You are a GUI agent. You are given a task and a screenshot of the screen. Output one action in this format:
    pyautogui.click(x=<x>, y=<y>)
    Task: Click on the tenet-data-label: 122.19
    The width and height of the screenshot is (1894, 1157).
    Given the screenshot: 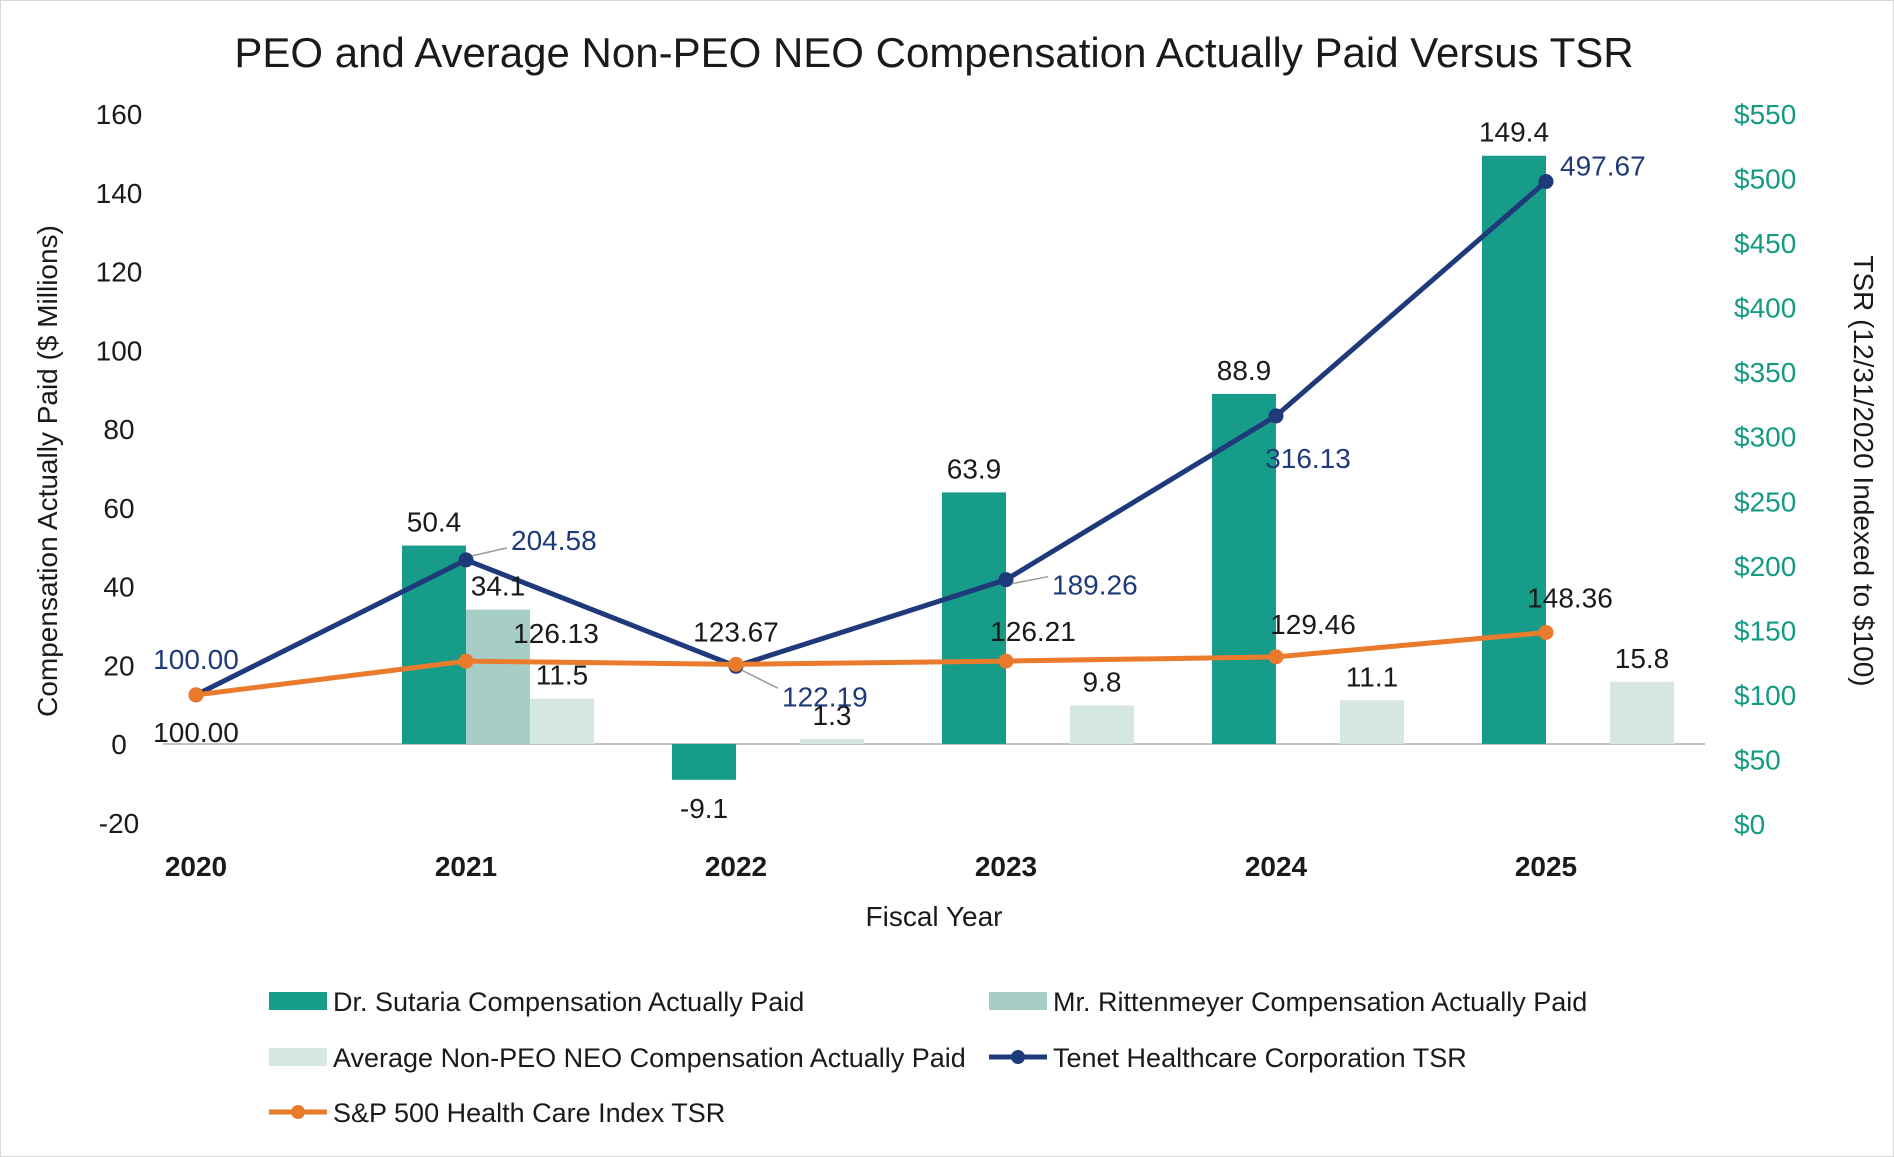 What is the action you would take?
    pyautogui.click(x=825, y=696)
    